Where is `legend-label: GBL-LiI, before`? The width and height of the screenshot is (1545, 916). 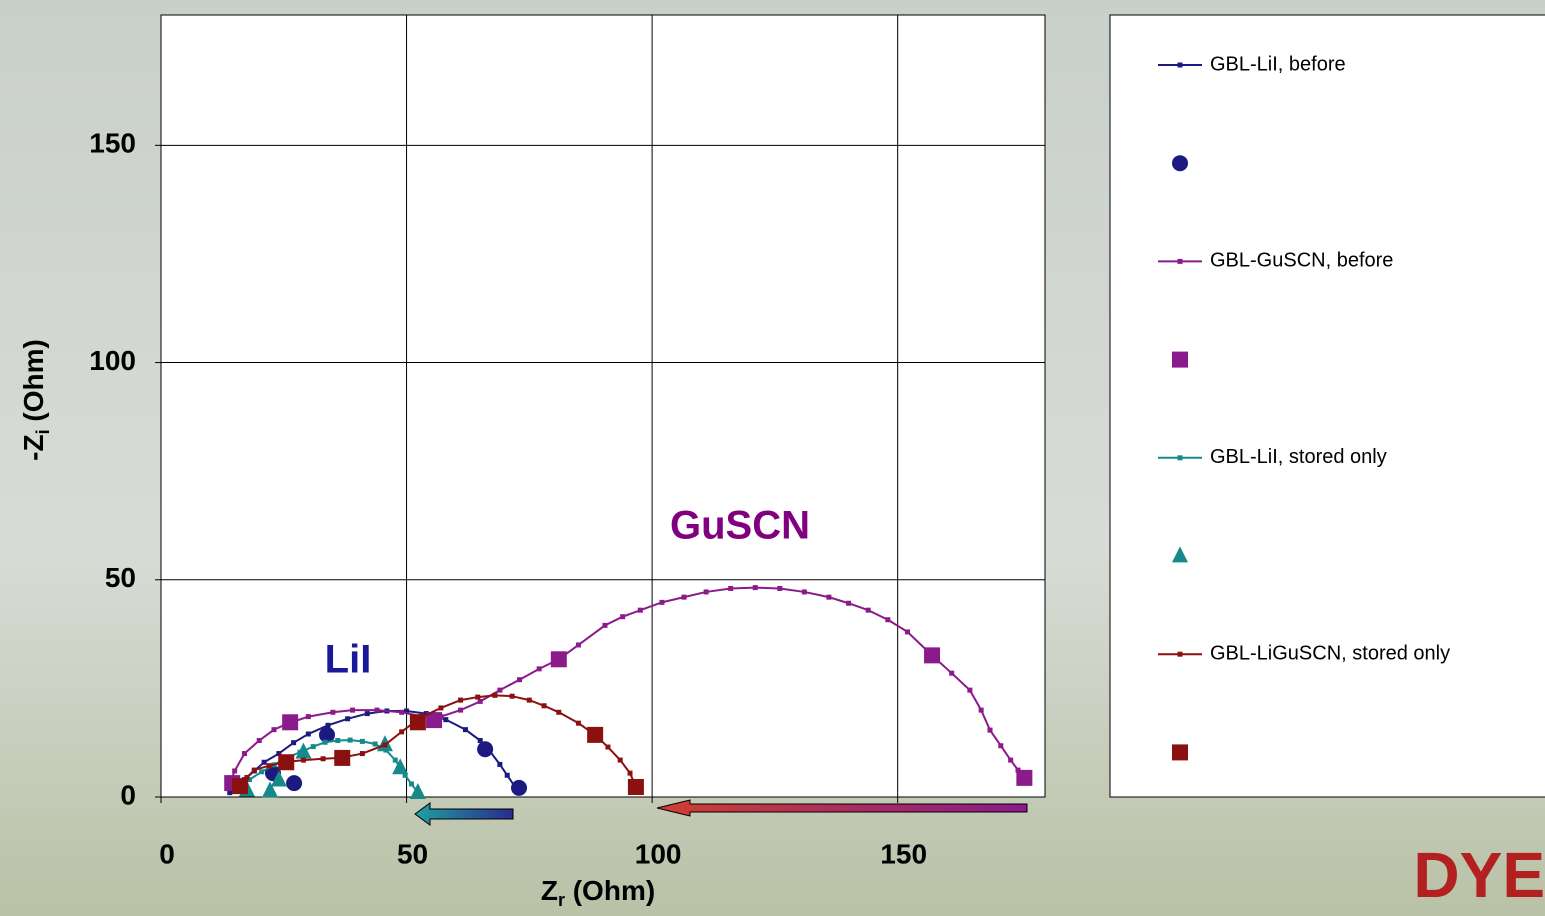 legend-label: GBL-LiI, before is located at coordinates (1278, 64).